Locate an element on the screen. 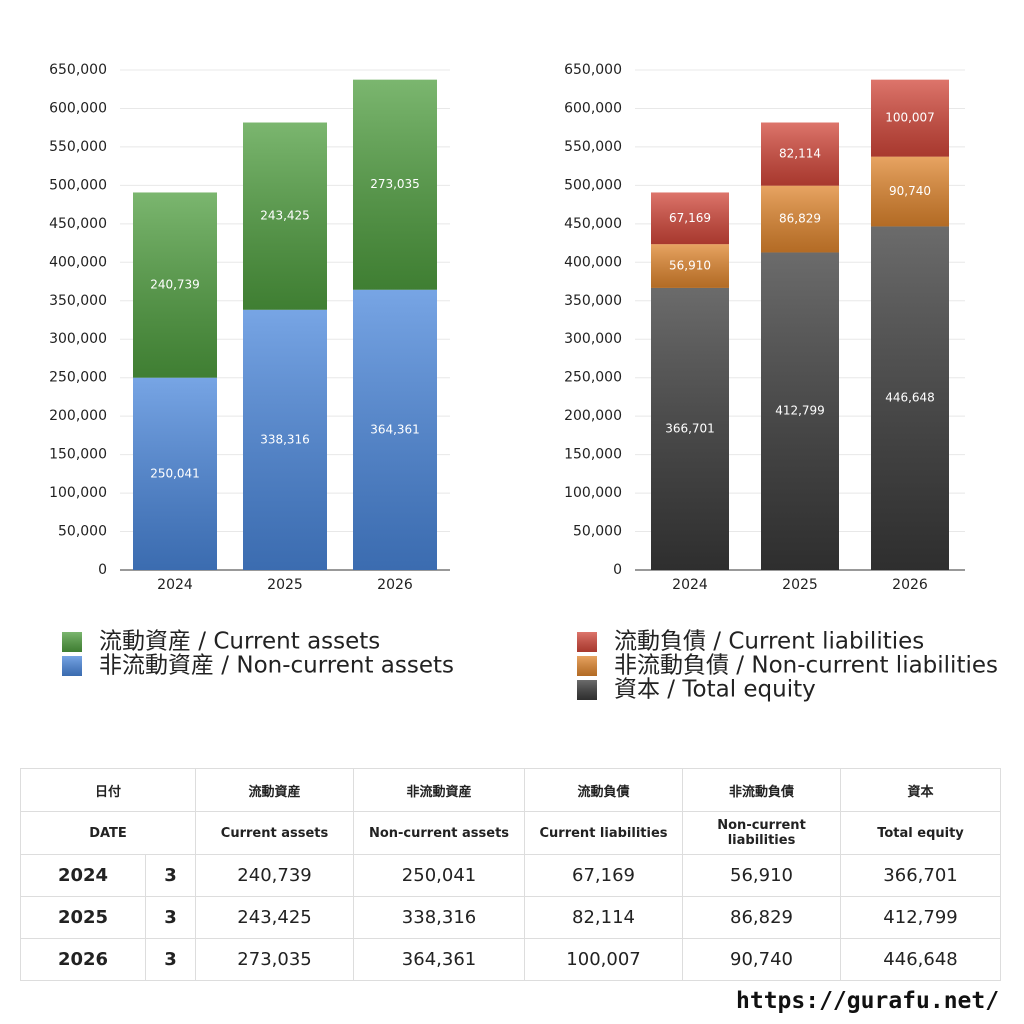 The width and height of the screenshot is (1024, 1024). legend-label: 流動資産 / Current assets is located at coordinates (239, 642).